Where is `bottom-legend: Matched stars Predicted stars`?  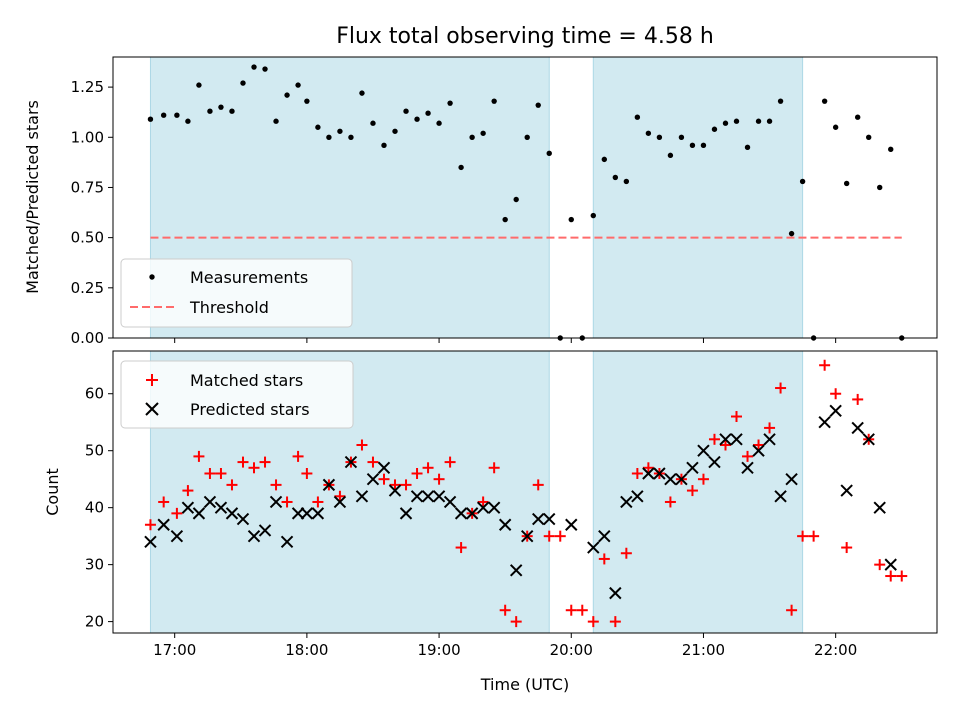
bottom-legend: Matched stars Predicted stars is located at coordinates (237, 394).